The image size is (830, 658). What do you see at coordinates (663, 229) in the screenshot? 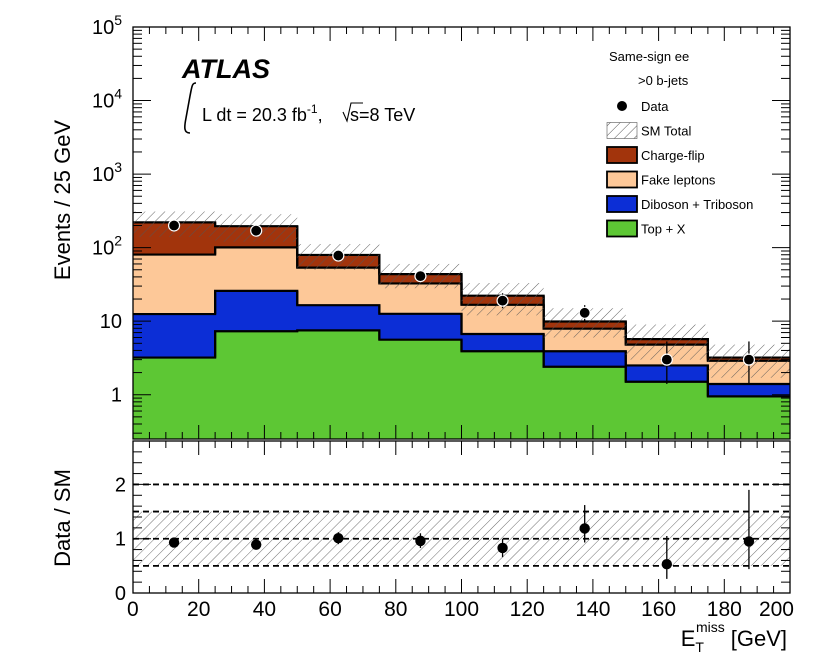
I see `legend-label: Top + X` at bounding box center [663, 229].